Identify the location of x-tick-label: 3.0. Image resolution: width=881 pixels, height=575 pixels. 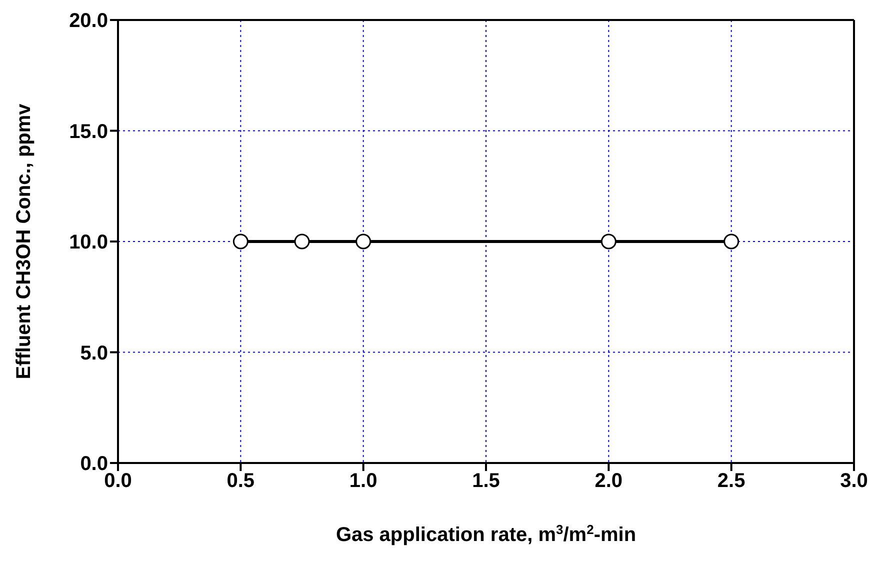
(854, 481).